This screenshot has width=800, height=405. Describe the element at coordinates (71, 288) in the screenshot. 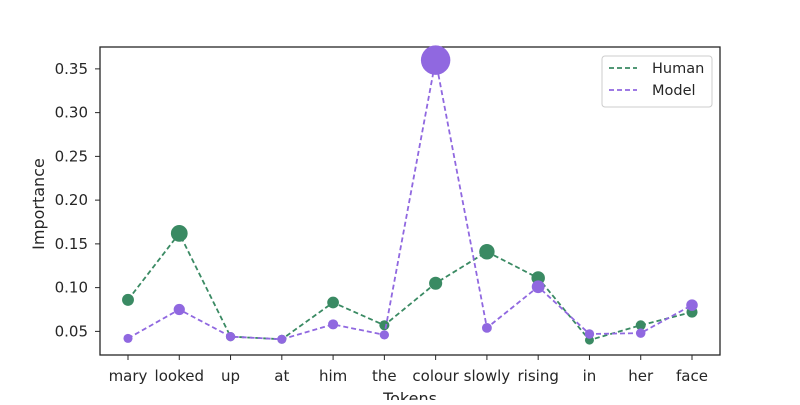

I see `y-tick-label: 0.10` at that location.